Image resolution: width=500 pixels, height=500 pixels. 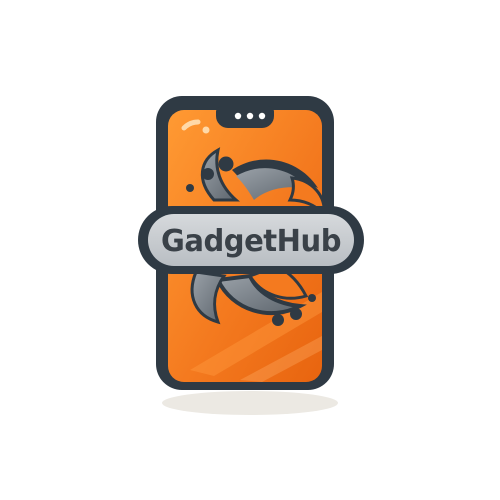 What do you see at coordinates (206, 130) in the screenshot?
I see `screen-highlight-dot` at bounding box center [206, 130].